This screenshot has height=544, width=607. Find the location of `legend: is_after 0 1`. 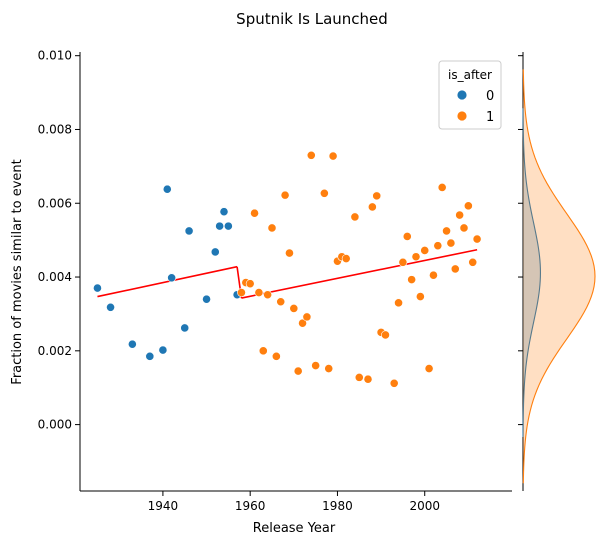

legend: is_after 0 1 is located at coordinates (470, 95).